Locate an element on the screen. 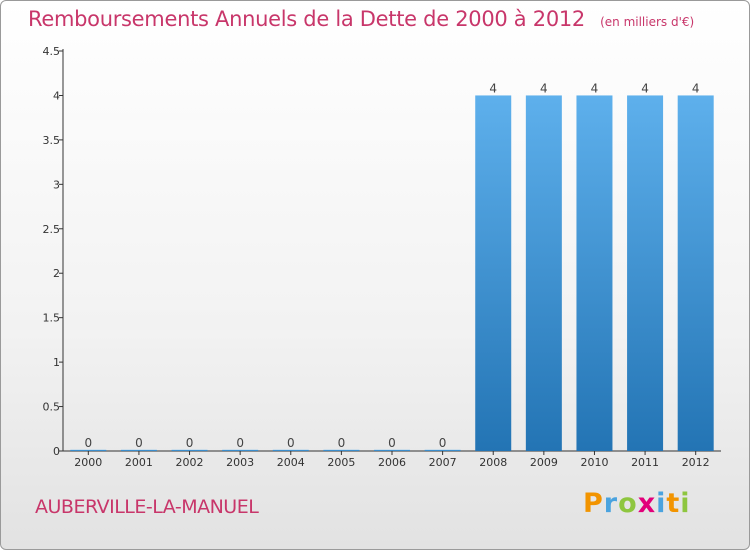 The height and width of the screenshot is (550, 750). logo-letter: o is located at coordinates (628, 503).